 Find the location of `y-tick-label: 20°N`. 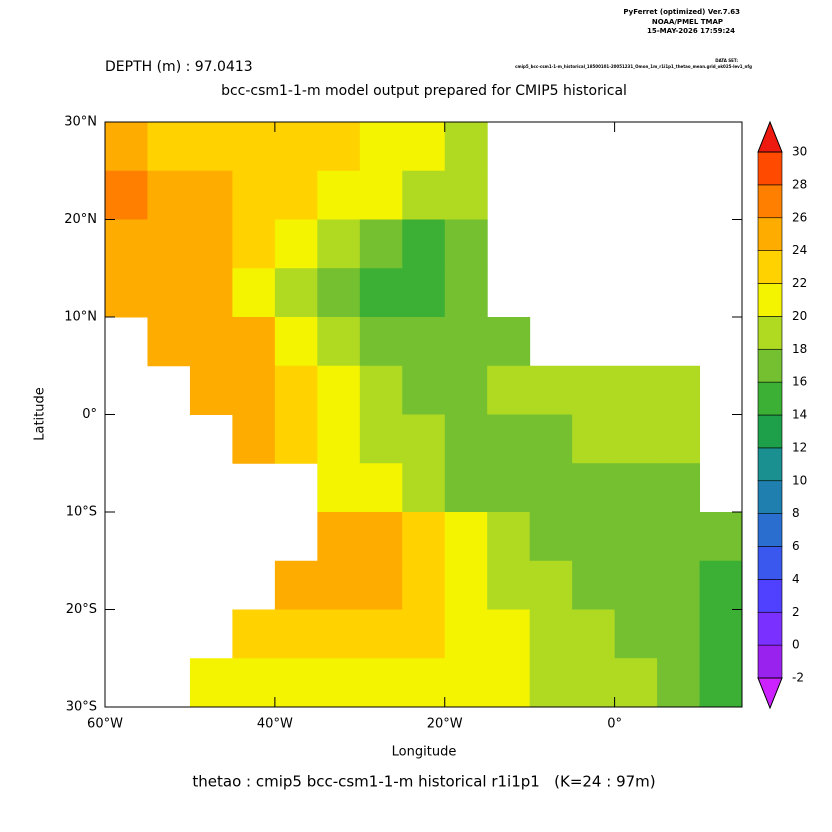

y-tick-label: 20°N is located at coordinates (80, 219).